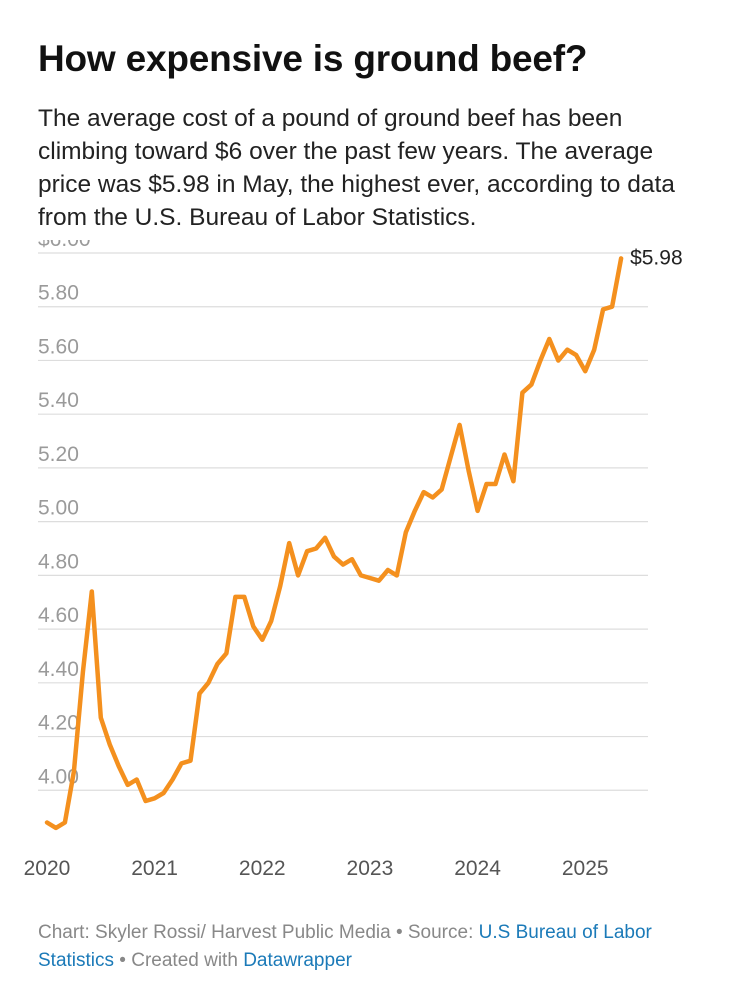 Image resolution: width=732 pixels, height=1000 pixels. I want to click on y-tick-label: 4.00, so click(58, 776).